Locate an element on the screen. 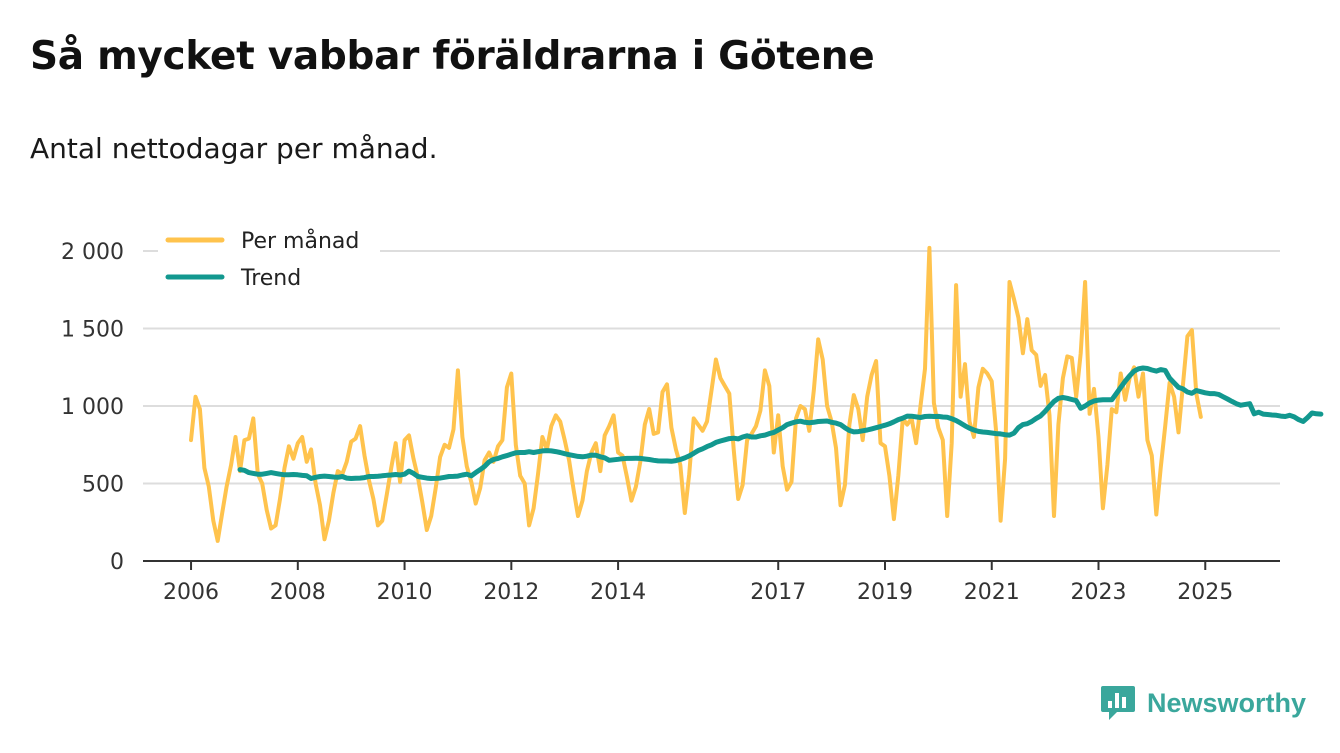  series-line-trend is located at coordinates (780, 423).